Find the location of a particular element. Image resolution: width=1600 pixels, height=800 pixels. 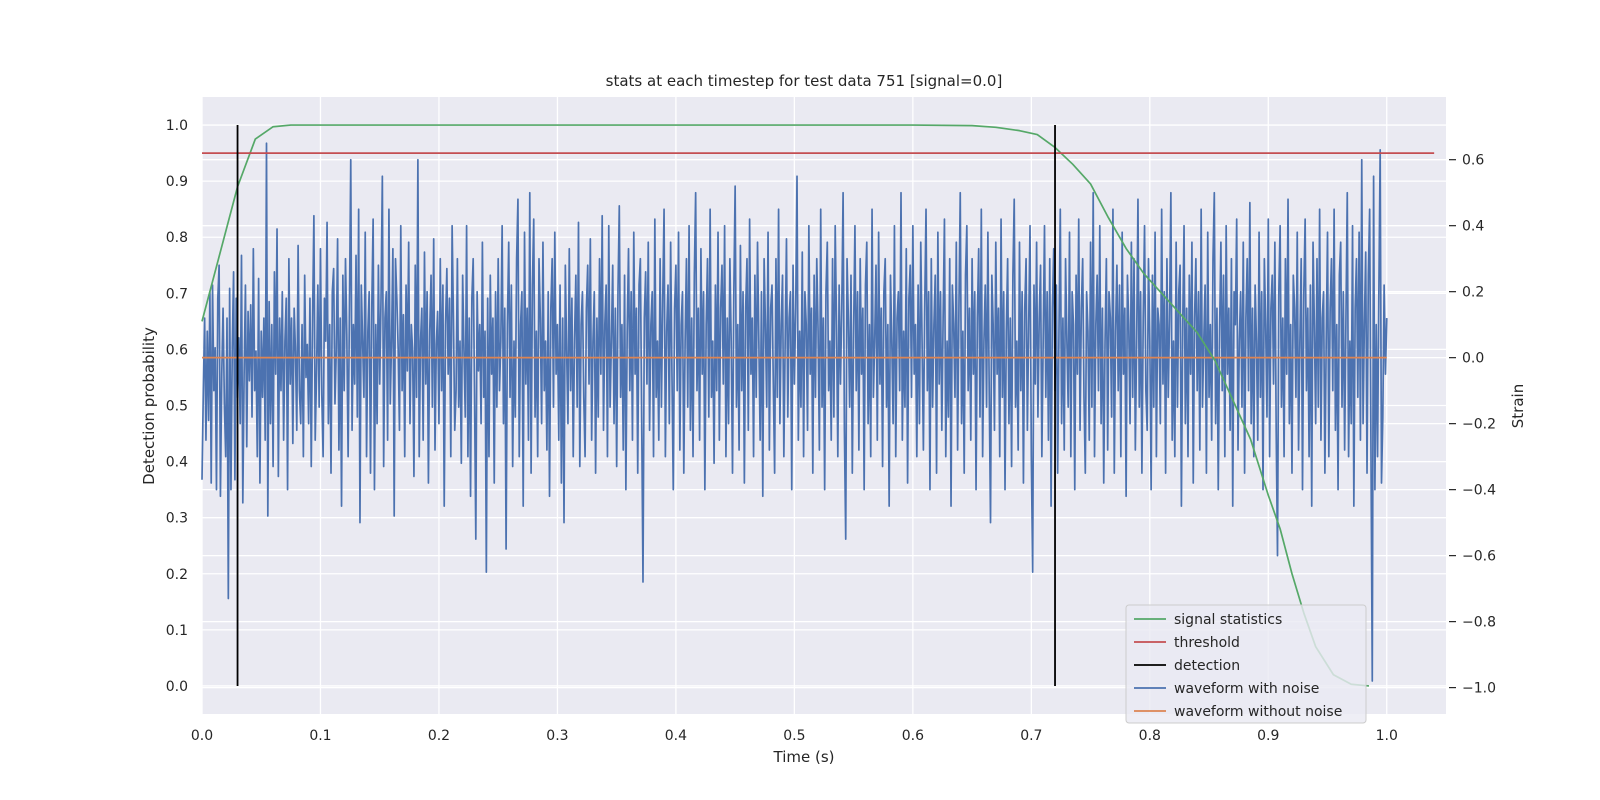

y2-axis-label: Strain is located at coordinates (1518, 406).